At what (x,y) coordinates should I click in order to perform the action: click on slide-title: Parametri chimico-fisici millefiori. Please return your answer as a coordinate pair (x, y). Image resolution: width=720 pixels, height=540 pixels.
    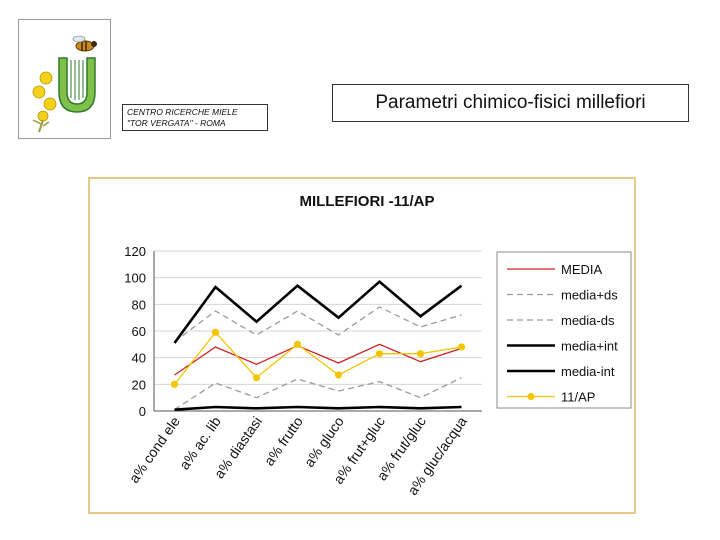
    Looking at the image, I should click on (510, 103).